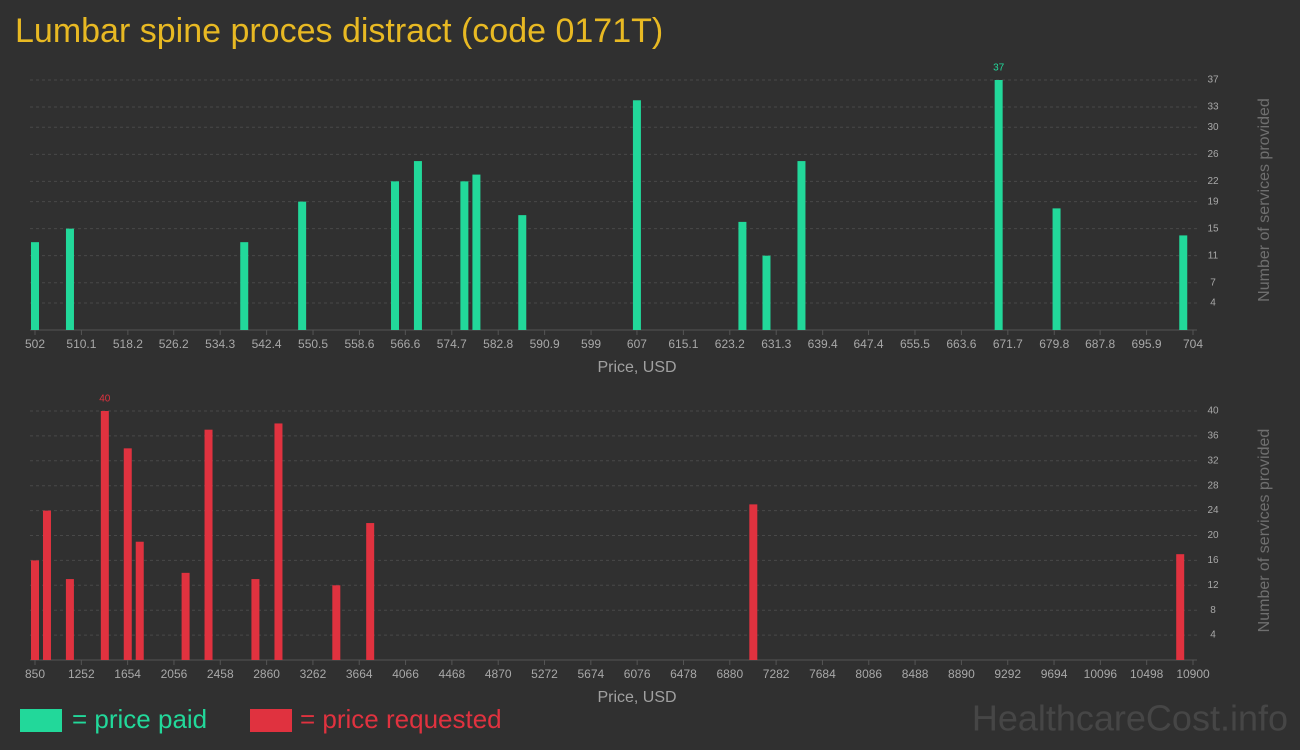 This screenshot has height=750, width=1300. Describe the element at coordinates (81, 344) in the screenshot. I see `x-tick-label: 510.1` at that location.